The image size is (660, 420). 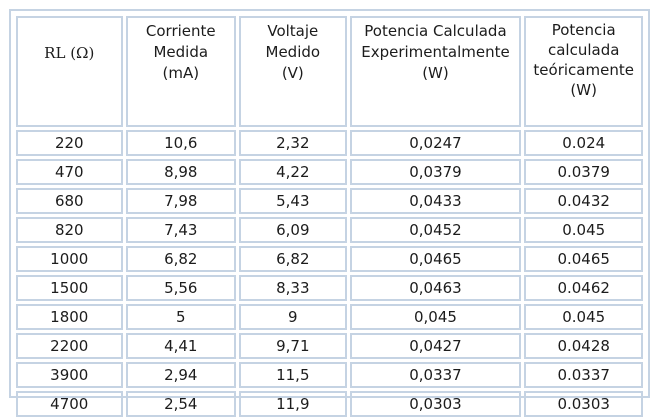 I want to click on table-row: 1500 5,56 8,33 0,0463 0.0462, so click(x=329, y=288).